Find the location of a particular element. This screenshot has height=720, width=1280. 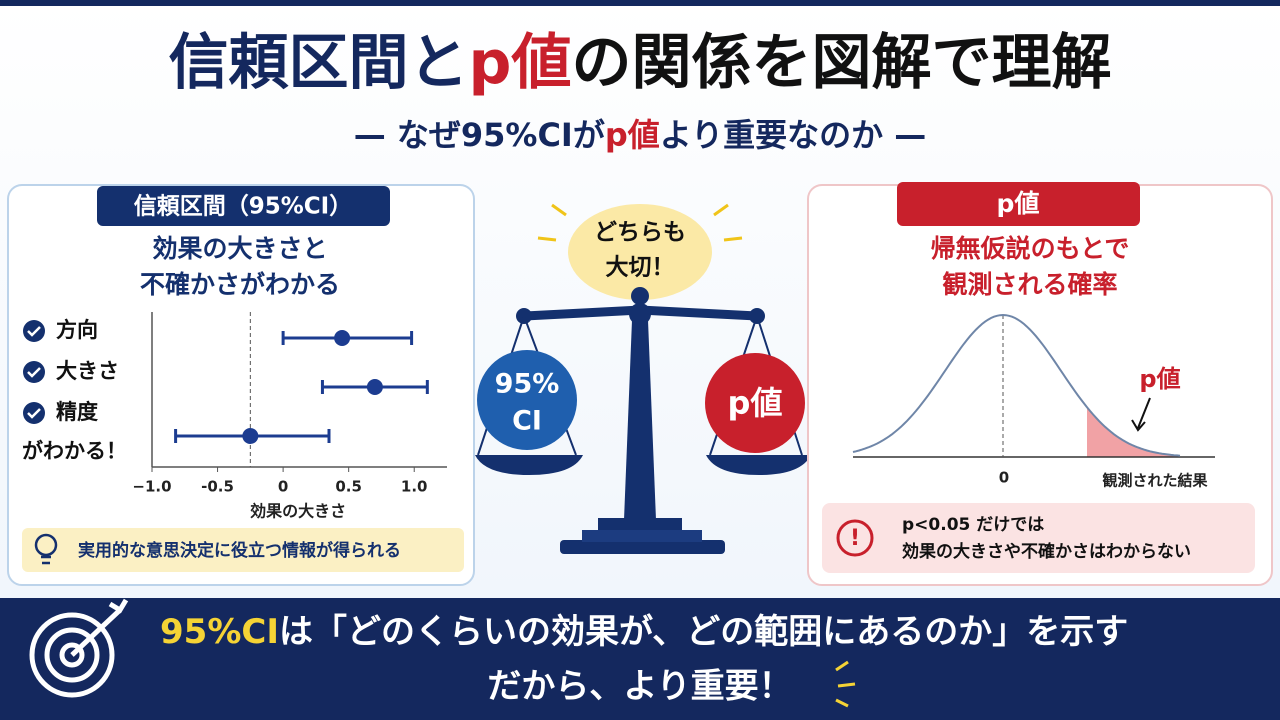

tail-area is located at coordinates (1133, 432).